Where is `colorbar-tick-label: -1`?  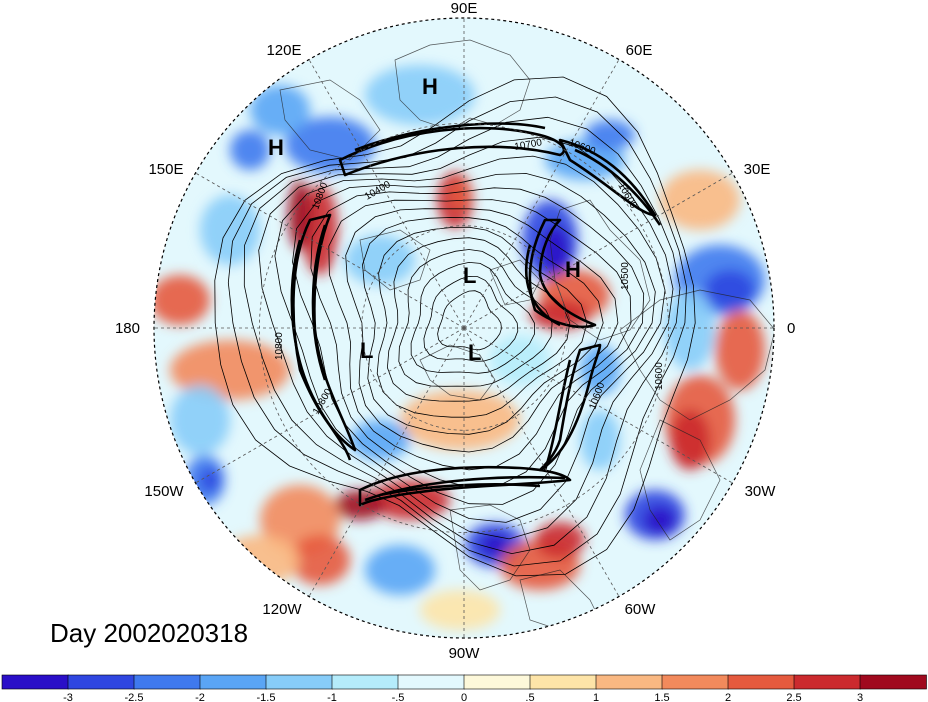
colorbar-tick-label: -1 is located at coordinates (332, 697).